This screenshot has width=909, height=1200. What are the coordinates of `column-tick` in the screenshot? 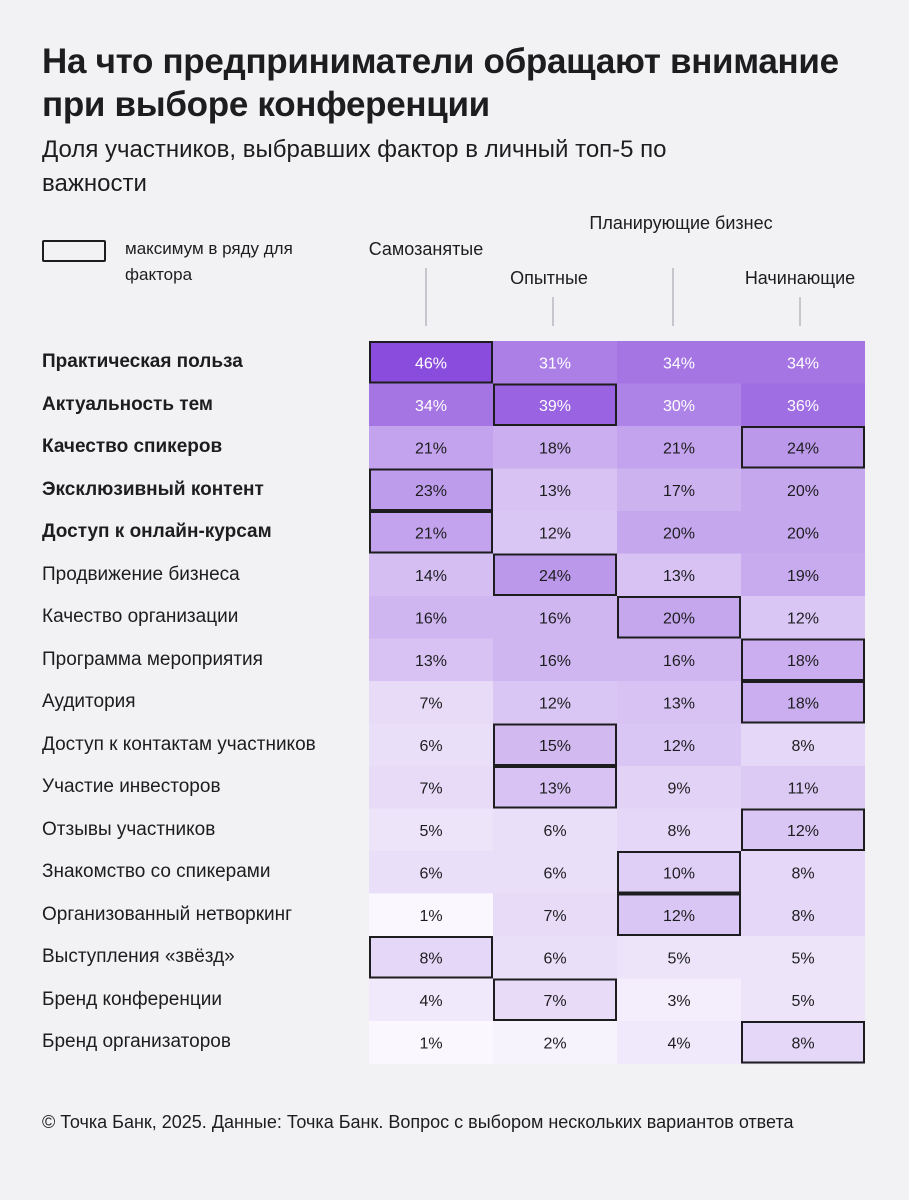 It's located at (553, 311).